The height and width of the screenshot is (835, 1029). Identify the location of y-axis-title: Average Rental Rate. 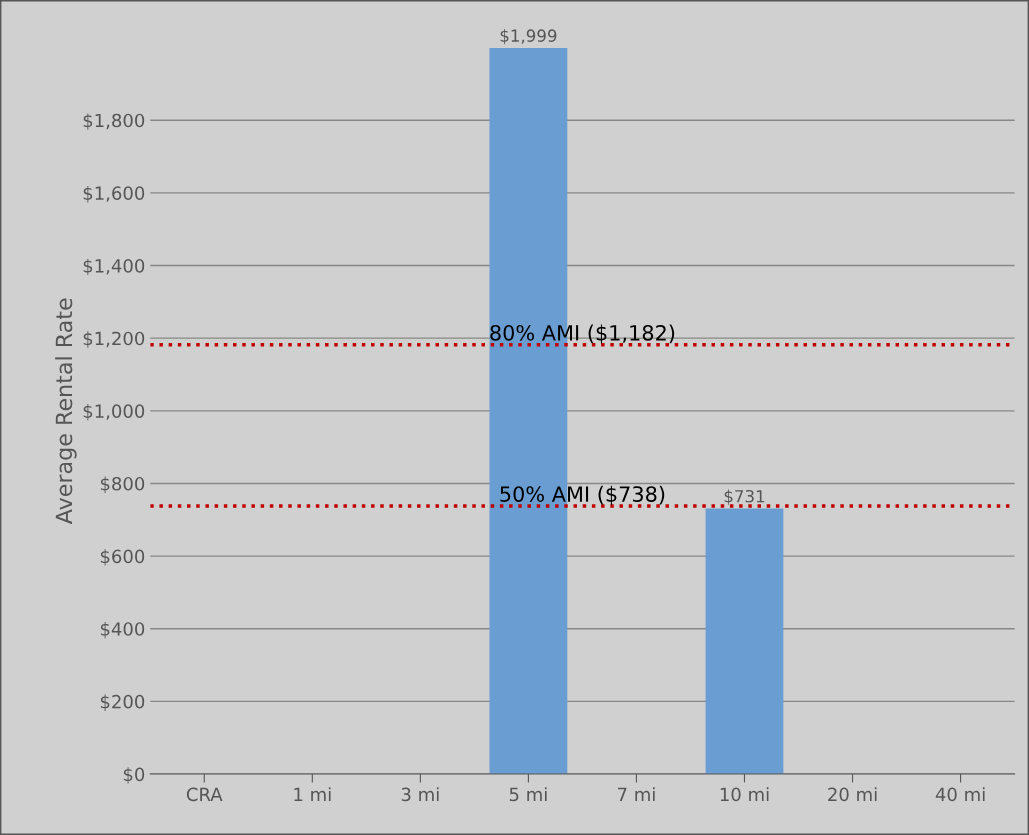
(66, 411).